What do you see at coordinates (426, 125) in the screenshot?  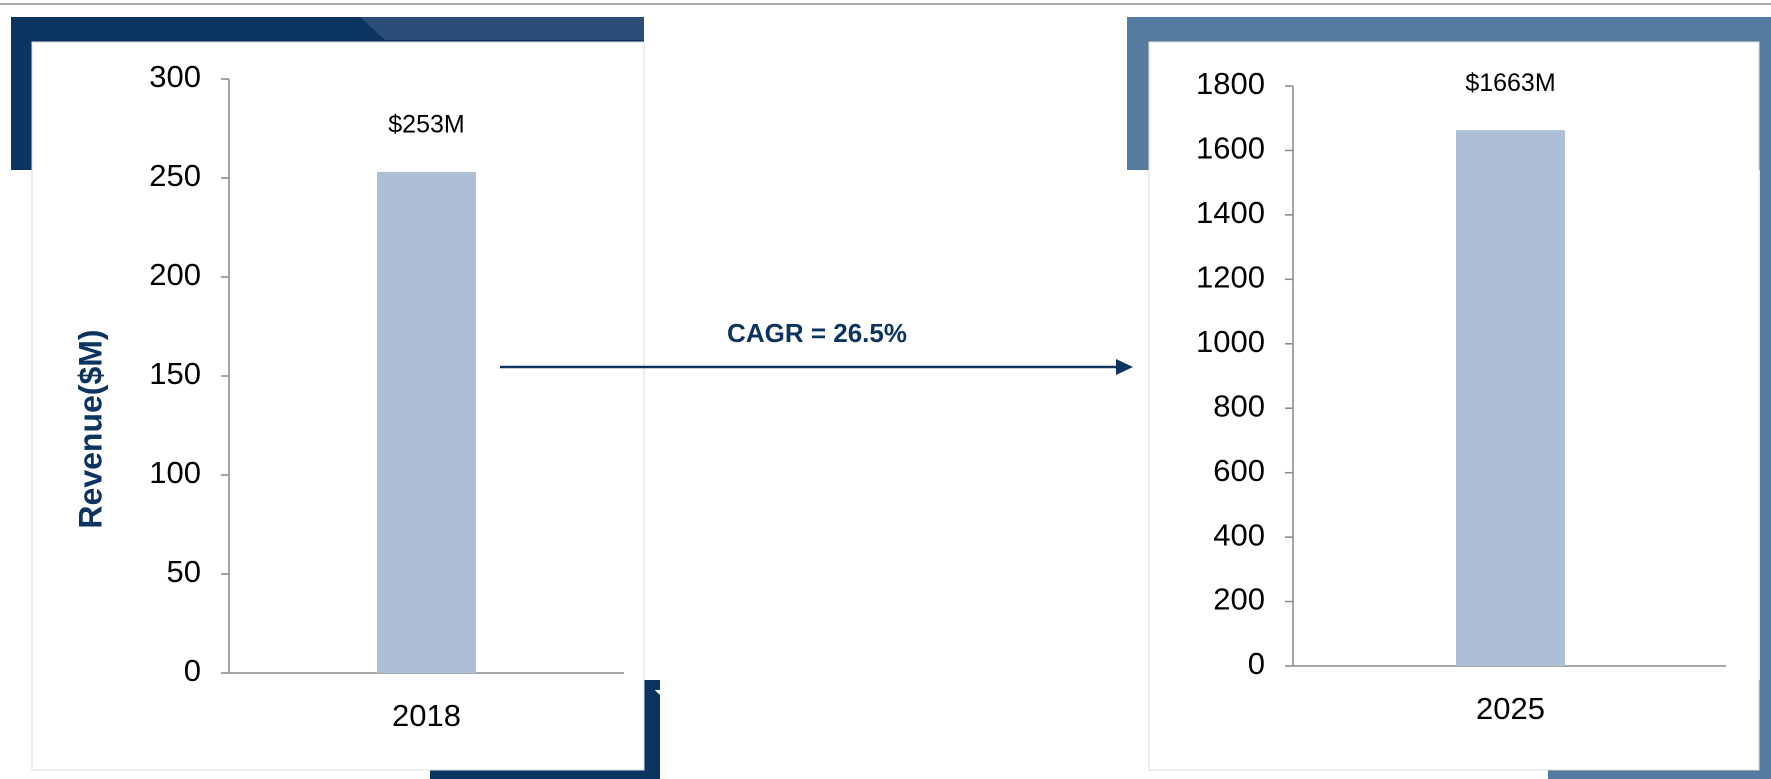 I see `value-label: $253M` at bounding box center [426, 125].